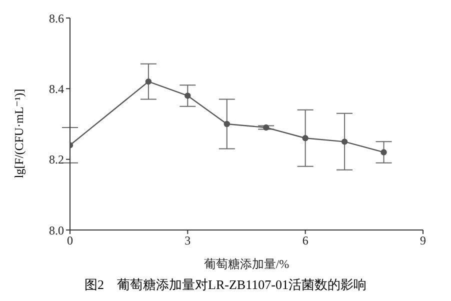  What do you see at coordinates (226, 285) in the screenshot?
I see `text: 图2 葡萄糖添加量对LR-ZB1107-01活菌数的影响` at bounding box center [226, 285].